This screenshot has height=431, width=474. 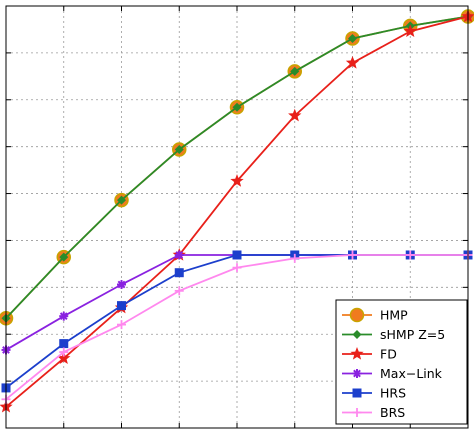 I want to click on legend-entry: HRS, so click(x=374, y=393).